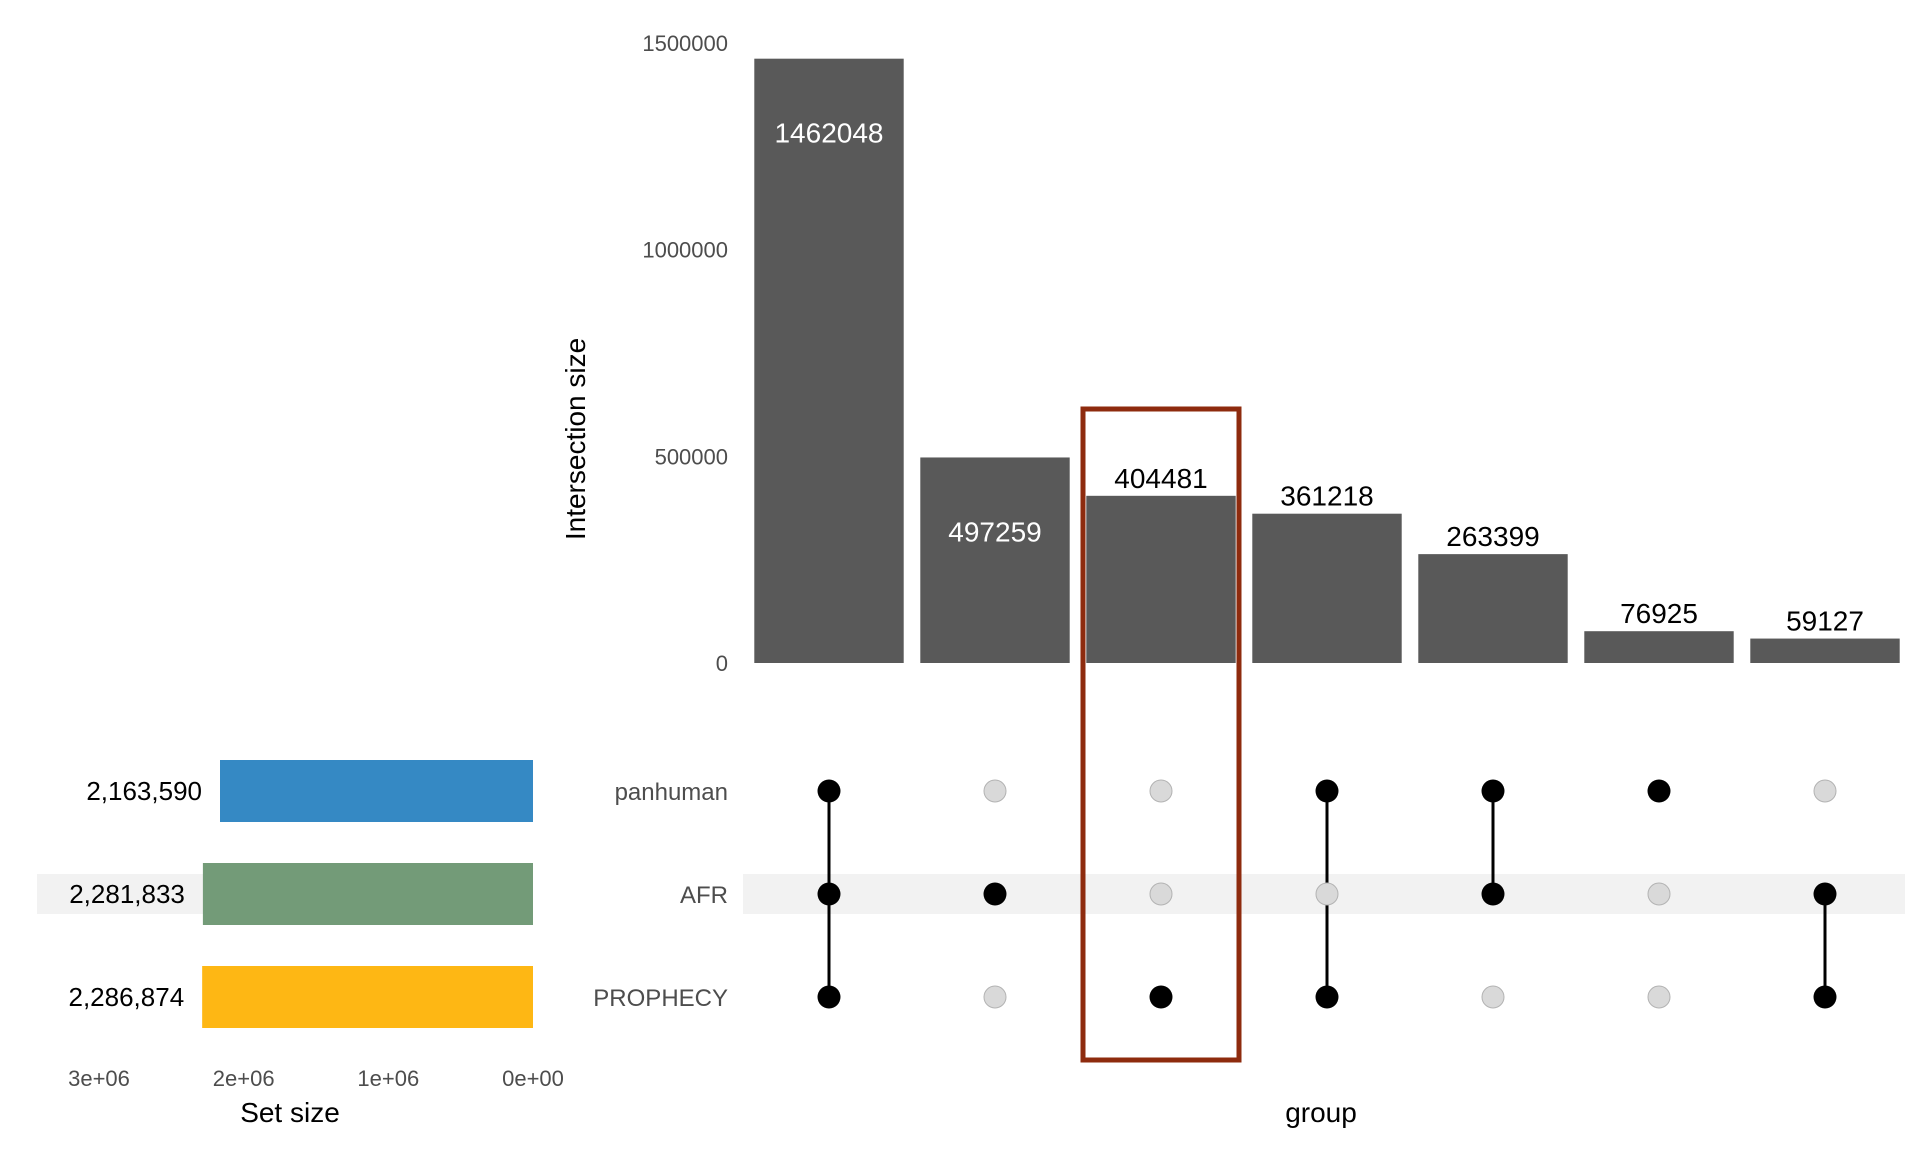  Describe the element at coordinates (290, 1112) in the screenshot. I see `set-size-axis-title: Set size` at that location.